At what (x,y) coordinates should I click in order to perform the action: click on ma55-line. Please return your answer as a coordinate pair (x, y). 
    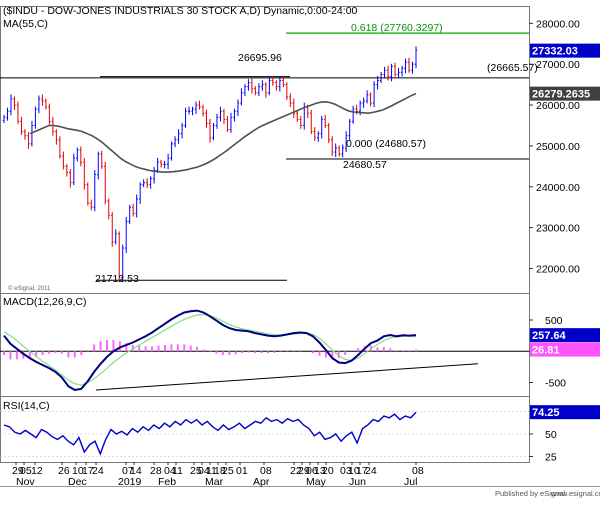
    Looking at the image, I should click on (223, 132).